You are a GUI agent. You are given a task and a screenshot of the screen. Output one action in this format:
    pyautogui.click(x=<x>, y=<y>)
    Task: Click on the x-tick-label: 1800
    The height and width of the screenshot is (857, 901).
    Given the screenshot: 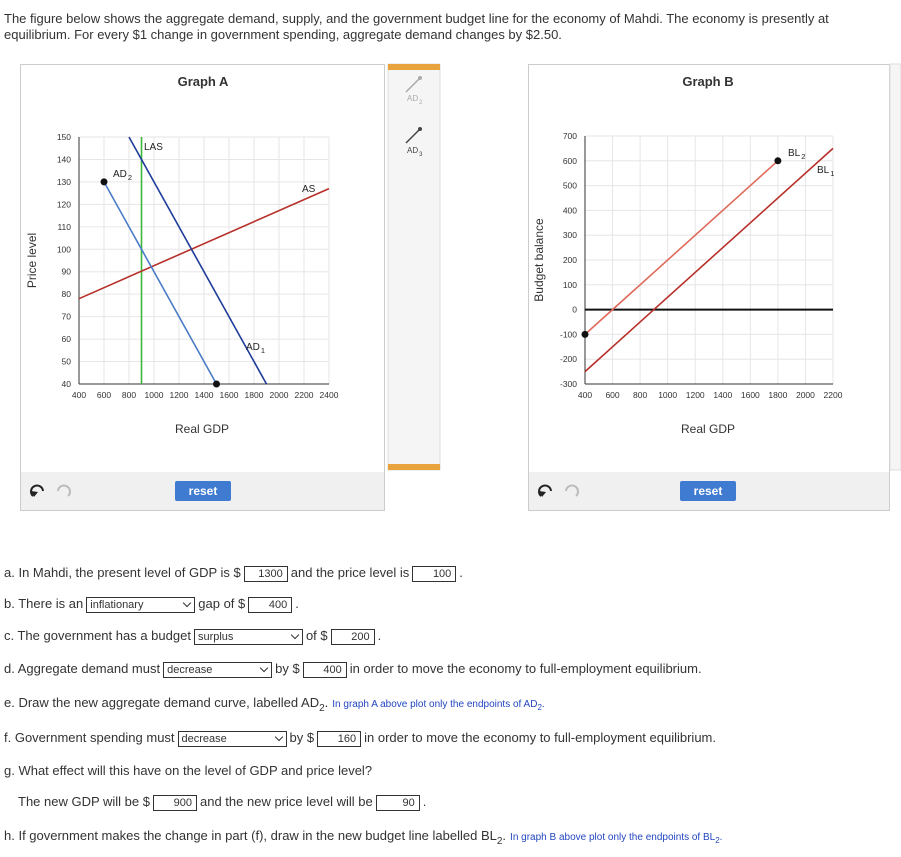 What is the action you would take?
    pyautogui.click(x=254, y=395)
    